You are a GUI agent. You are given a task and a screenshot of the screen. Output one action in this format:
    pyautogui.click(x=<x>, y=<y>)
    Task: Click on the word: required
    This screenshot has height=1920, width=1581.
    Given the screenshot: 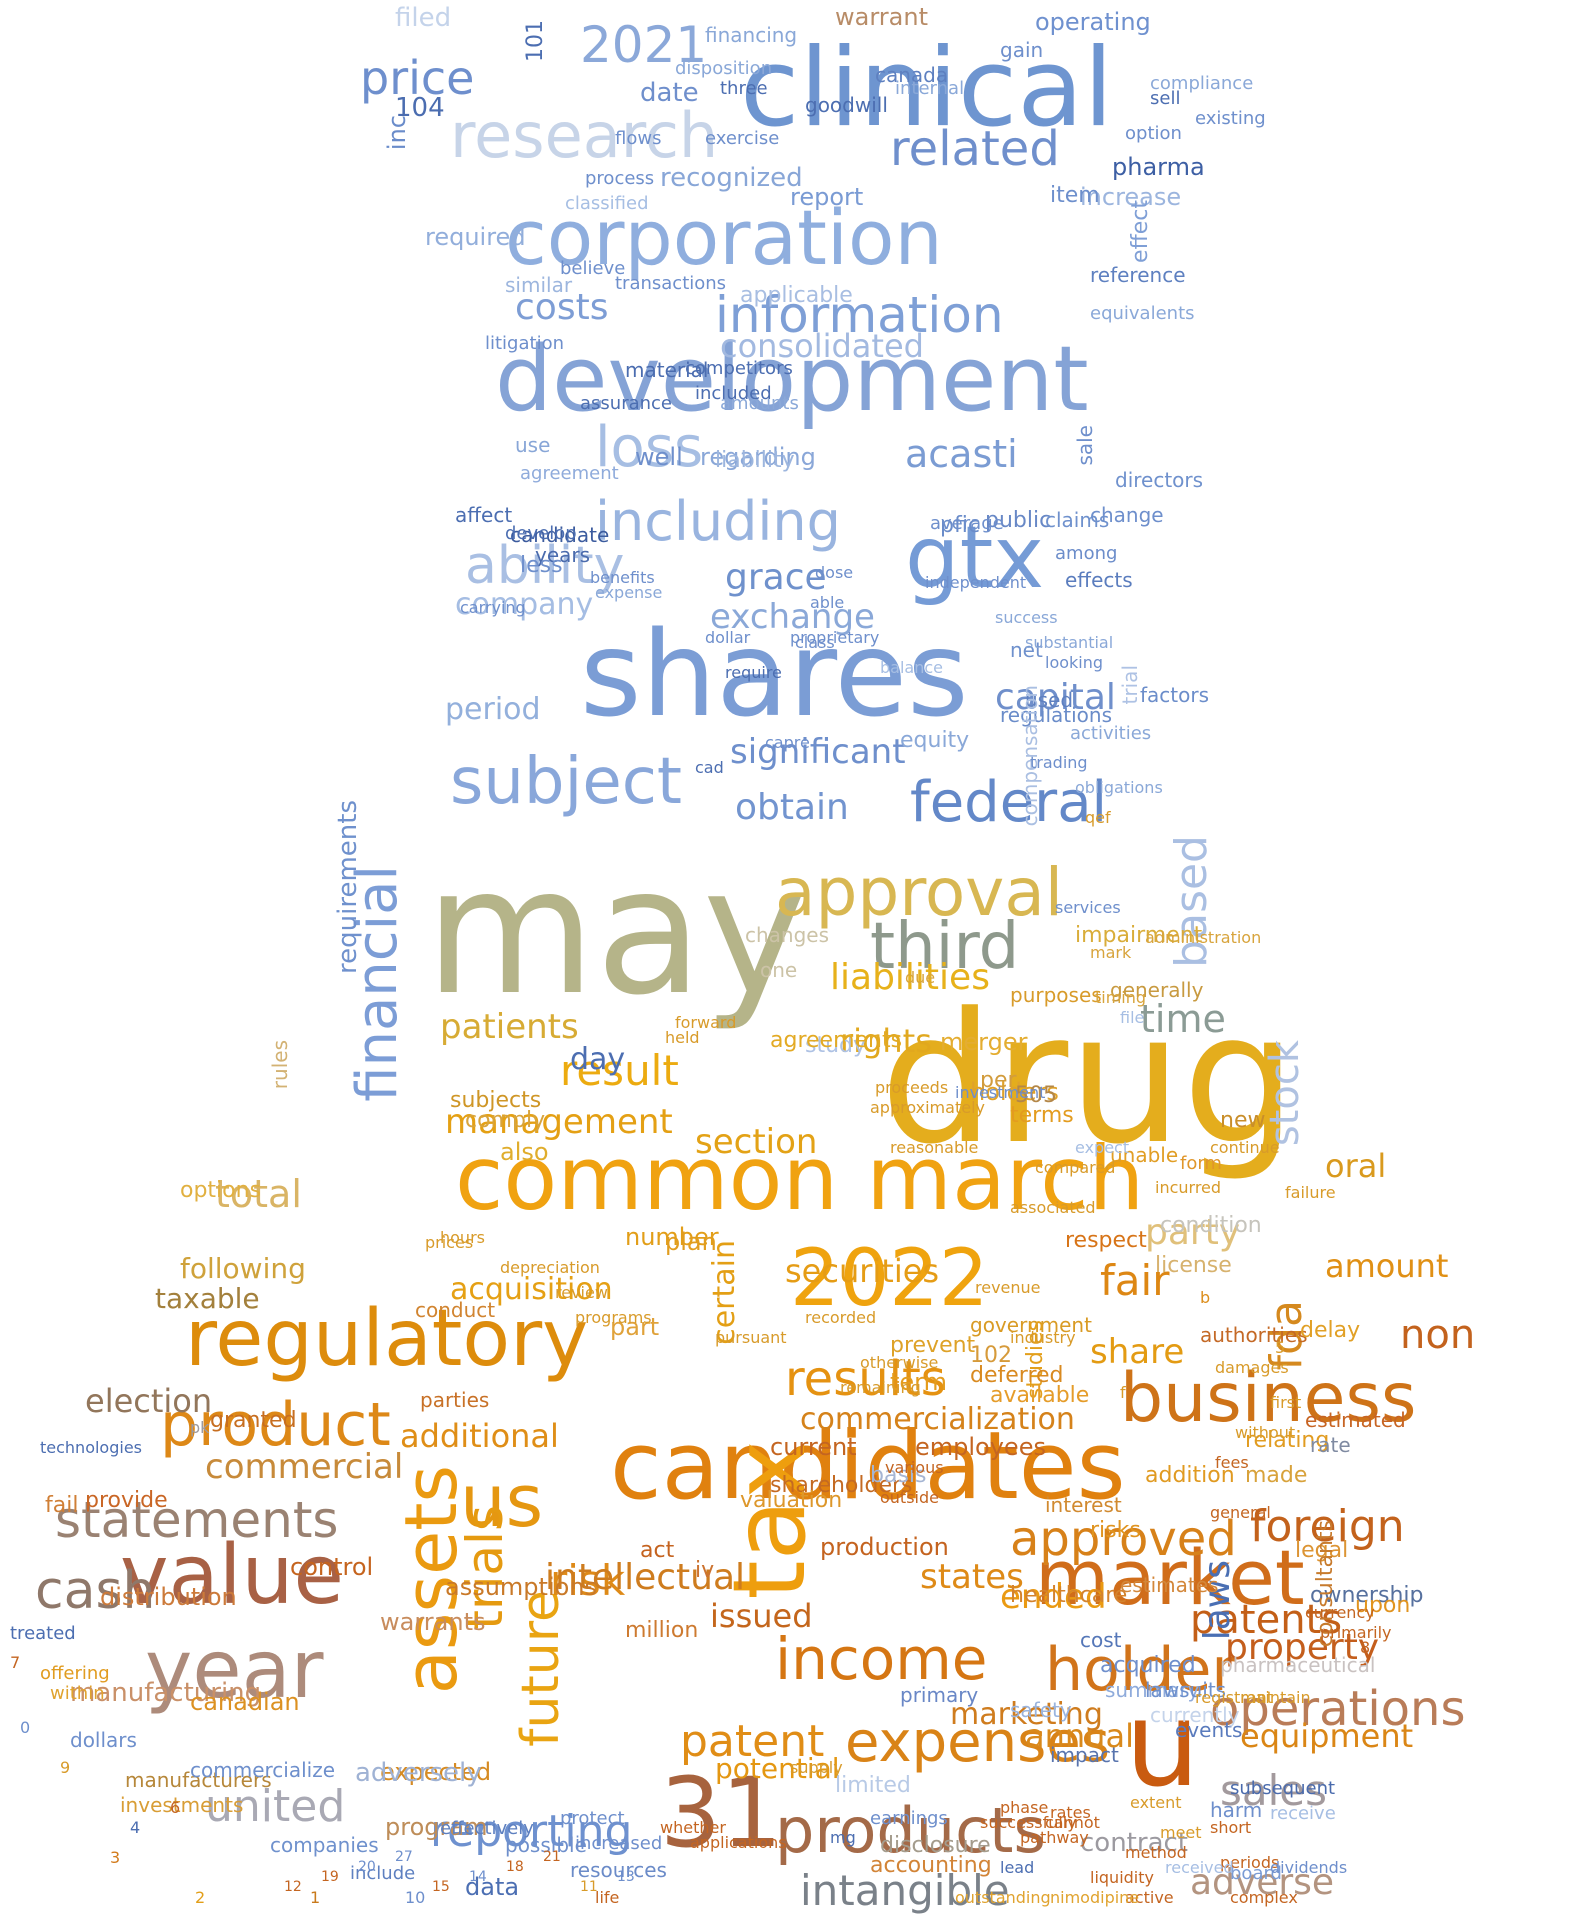 What is the action you would take?
    pyautogui.click(x=475, y=237)
    